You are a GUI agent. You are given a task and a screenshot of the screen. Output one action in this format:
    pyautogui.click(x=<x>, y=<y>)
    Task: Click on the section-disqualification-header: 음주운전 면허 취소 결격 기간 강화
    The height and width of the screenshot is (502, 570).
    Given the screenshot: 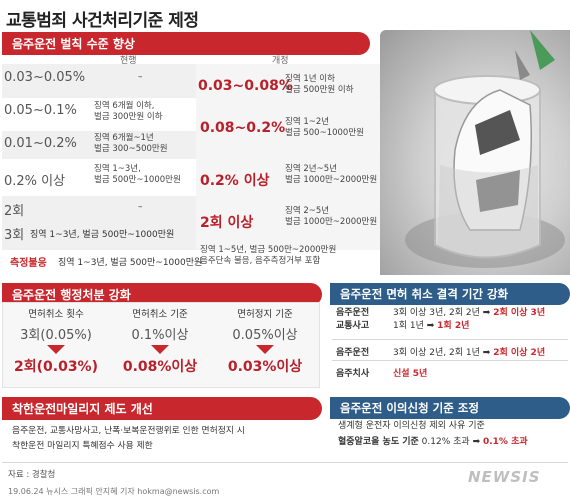 What is the action you would take?
    pyautogui.click(x=450, y=294)
    